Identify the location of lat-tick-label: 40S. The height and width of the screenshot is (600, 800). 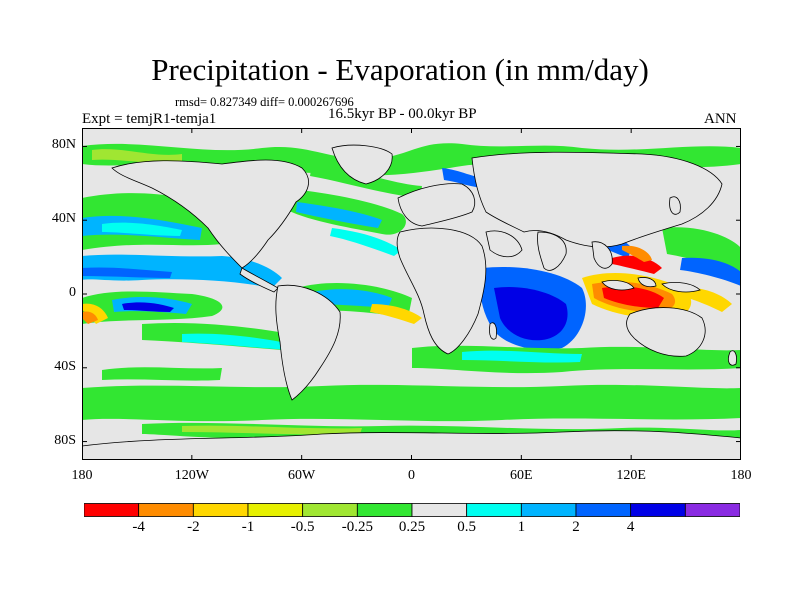
(65, 366).